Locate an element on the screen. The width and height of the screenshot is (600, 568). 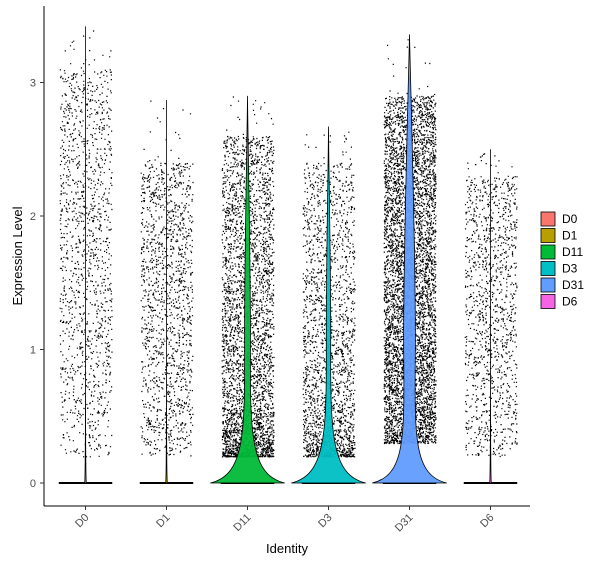
legend-label: D31 is located at coordinates (573, 285).